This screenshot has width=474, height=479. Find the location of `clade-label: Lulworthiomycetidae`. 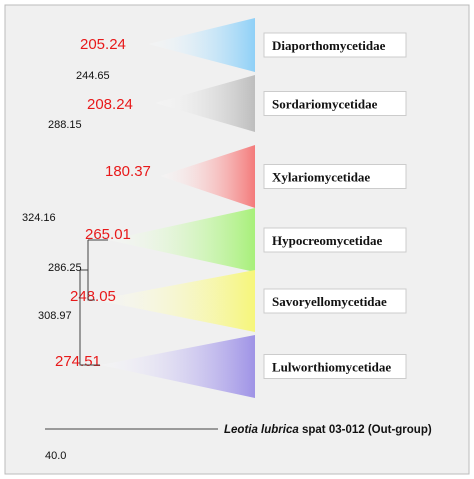

clade-label: Lulworthiomycetidae is located at coordinates (331, 367).